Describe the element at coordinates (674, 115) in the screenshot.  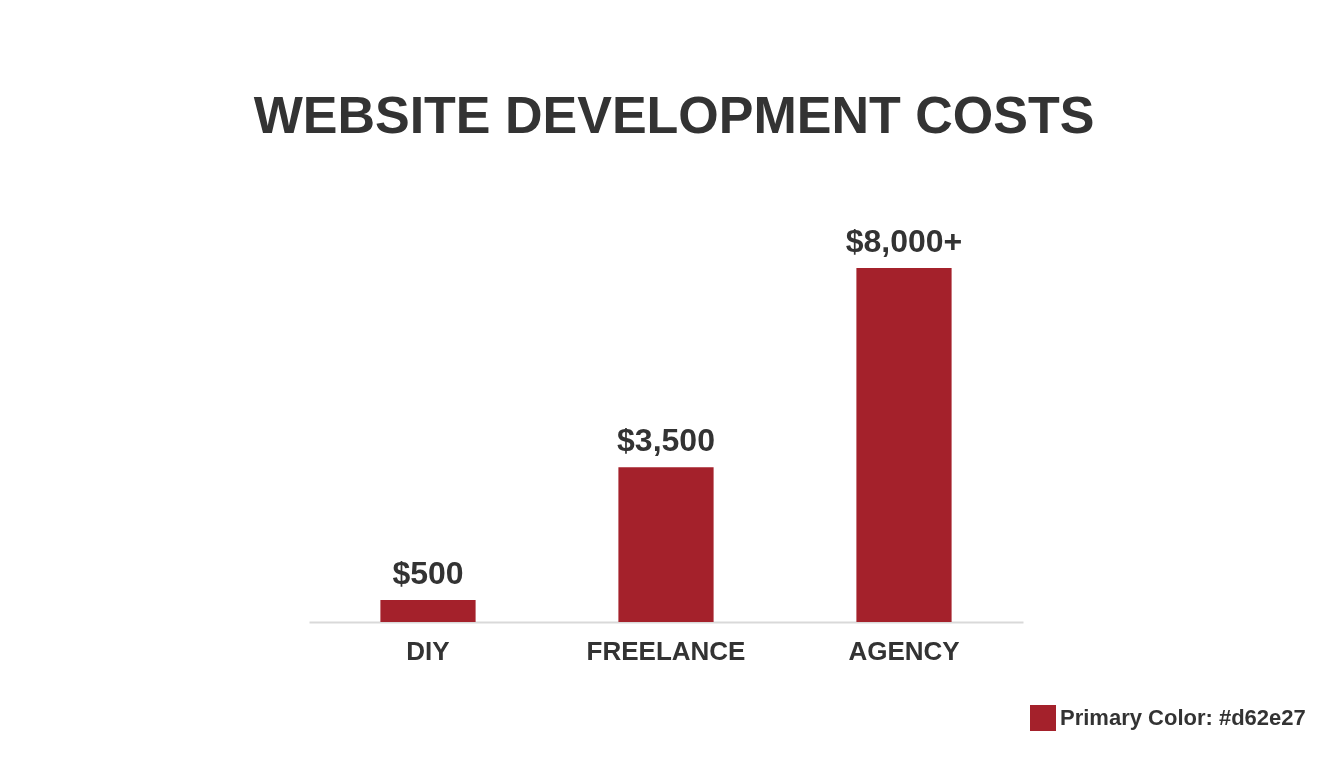
I see `chart-title: WEBSITE DEVELOPMENT COSTS` at that location.